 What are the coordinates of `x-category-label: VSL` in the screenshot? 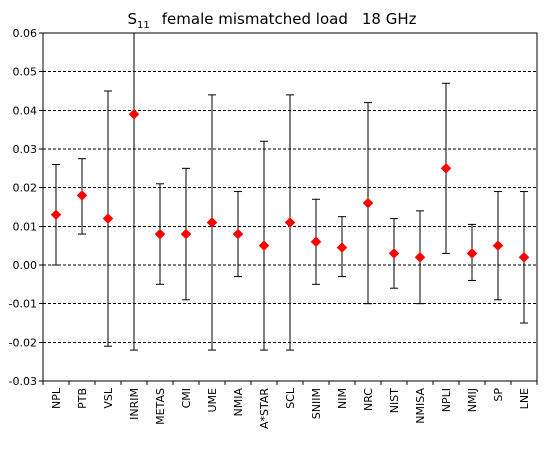 It's located at (108, 398).